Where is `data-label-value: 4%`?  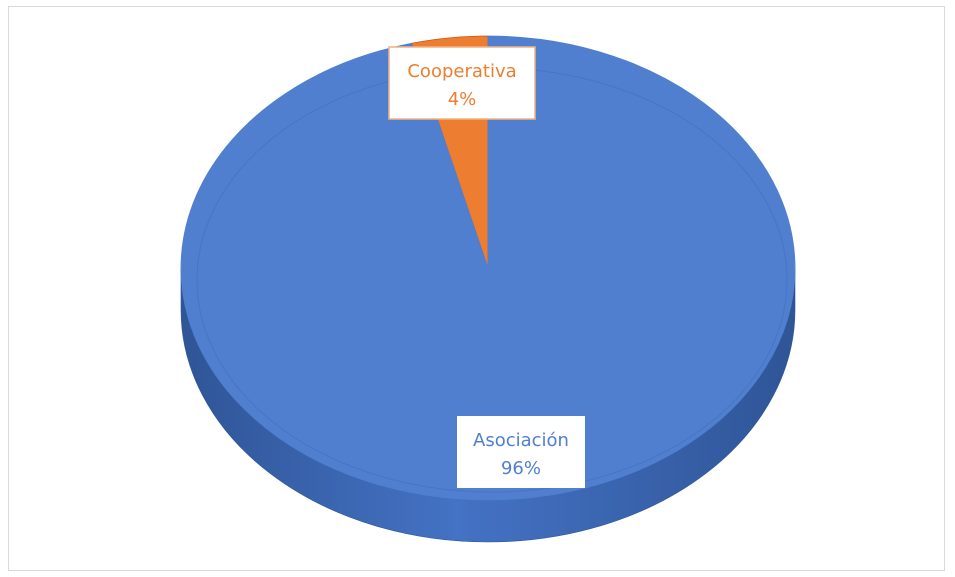 data-label-value: 4% is located at coordinates (462, 99).